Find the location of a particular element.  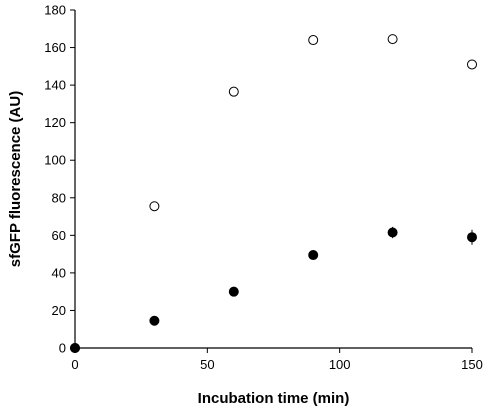

x-tick-label: 50 is located at coordinates (207, 364).